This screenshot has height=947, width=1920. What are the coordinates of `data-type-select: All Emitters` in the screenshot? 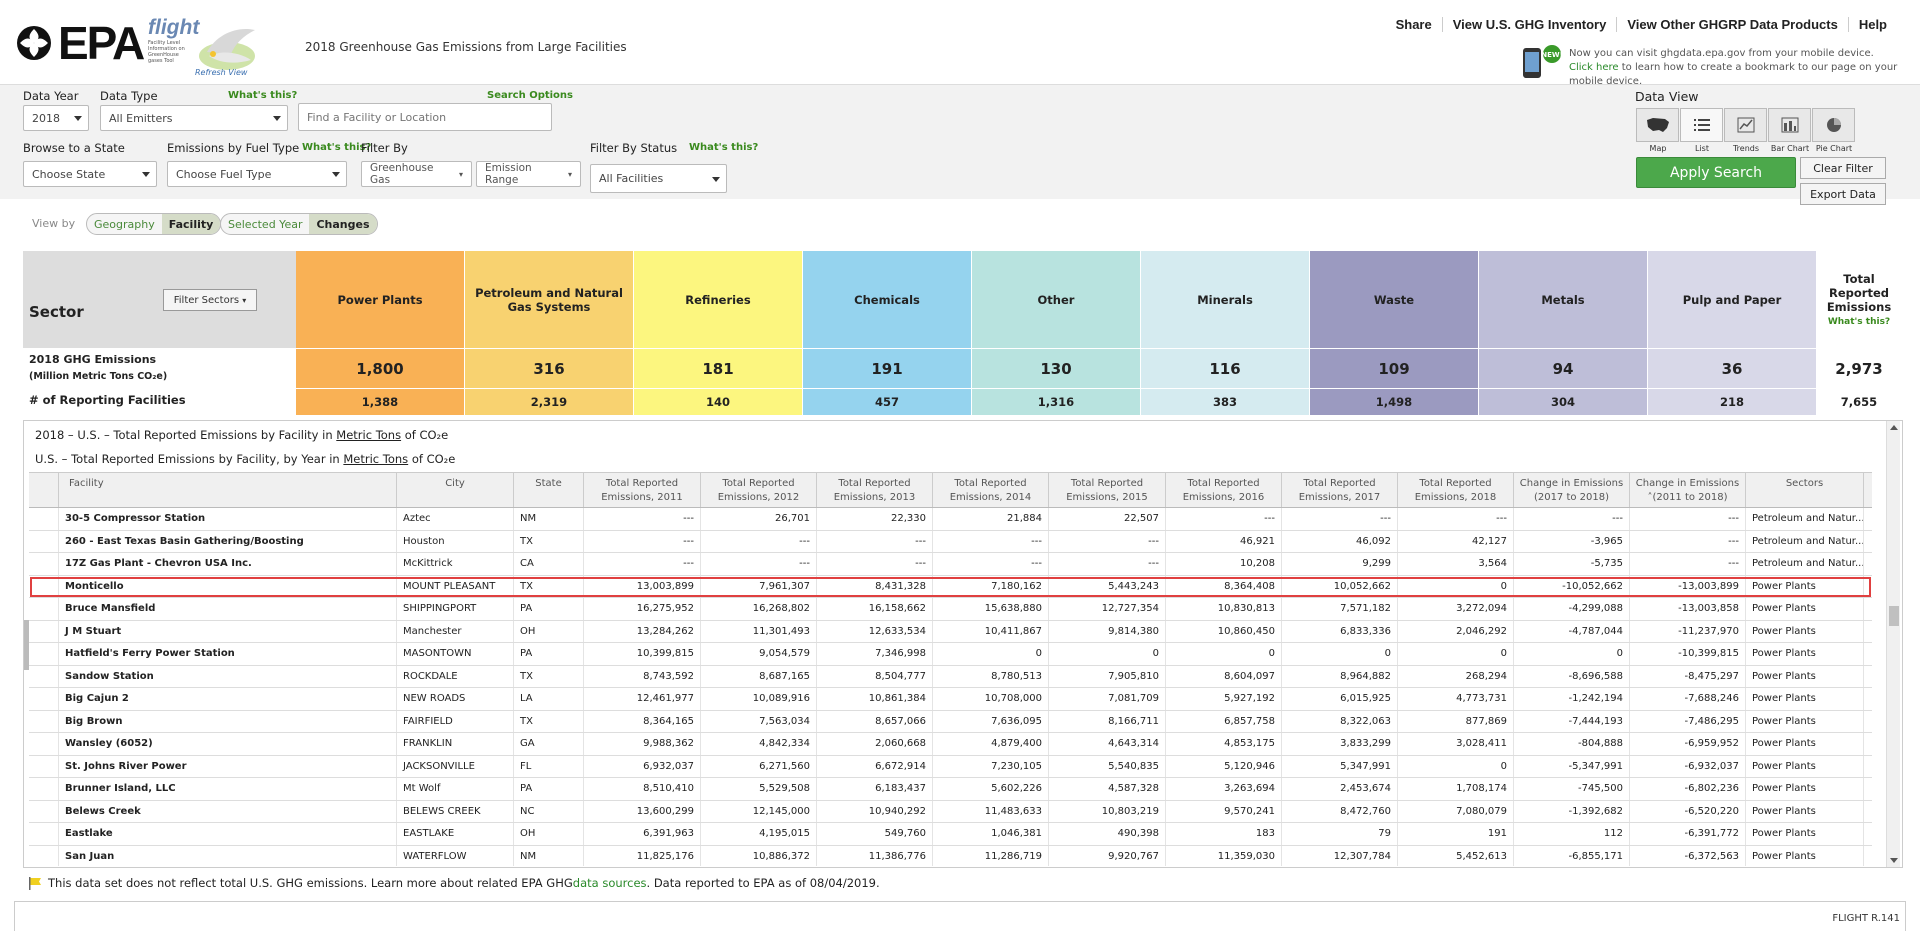 It's located at (194, 118).